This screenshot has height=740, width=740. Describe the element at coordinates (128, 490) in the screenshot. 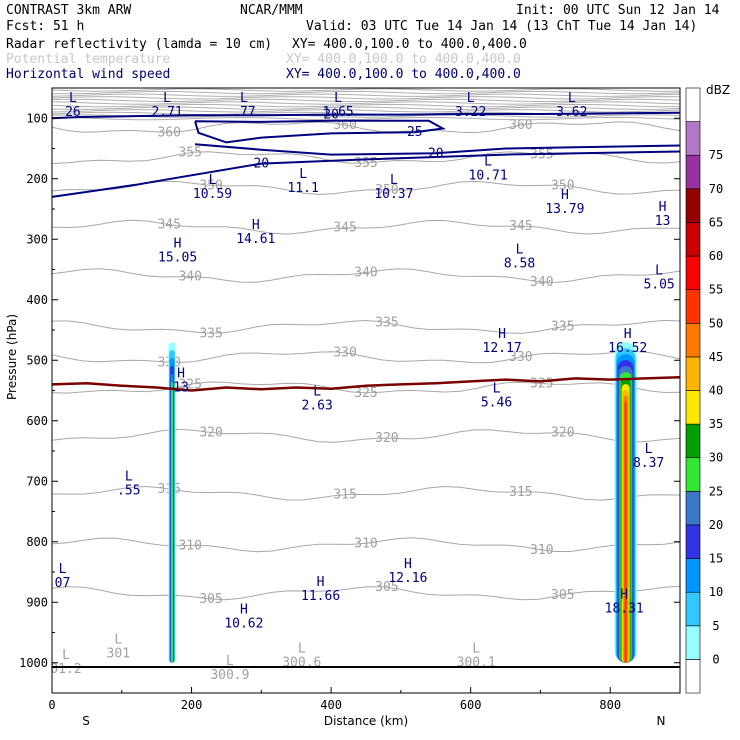

I see `extremum-value: .55` at that location.